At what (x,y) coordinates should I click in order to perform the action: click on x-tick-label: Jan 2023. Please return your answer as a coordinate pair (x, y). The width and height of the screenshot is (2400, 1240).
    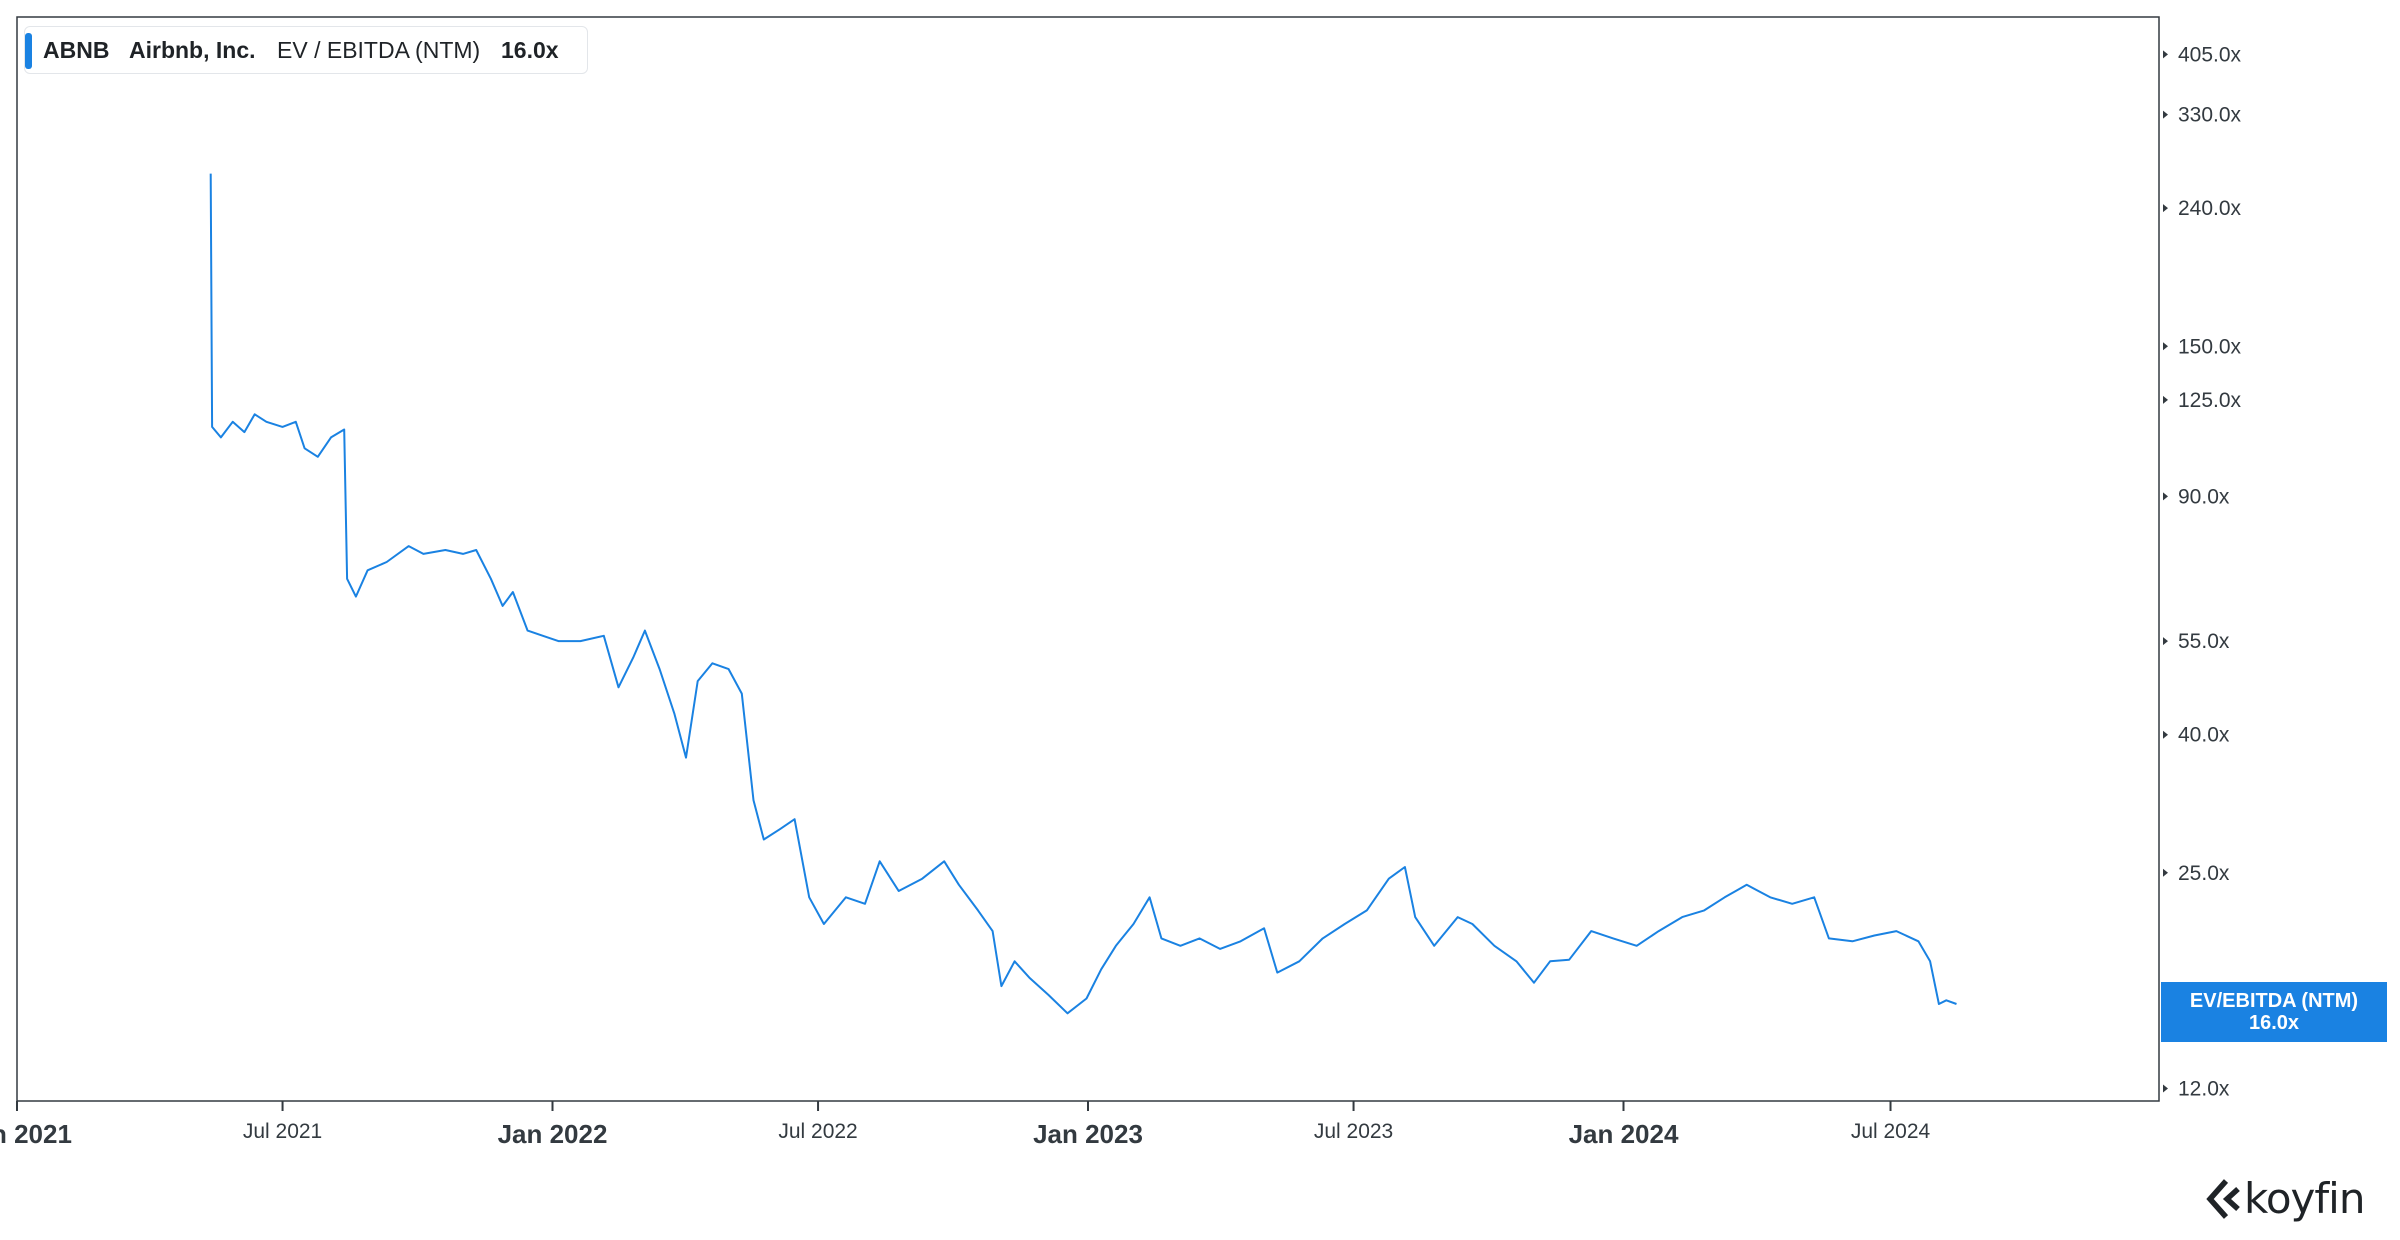
    Looking at the image, I should click on (1088, 1134).